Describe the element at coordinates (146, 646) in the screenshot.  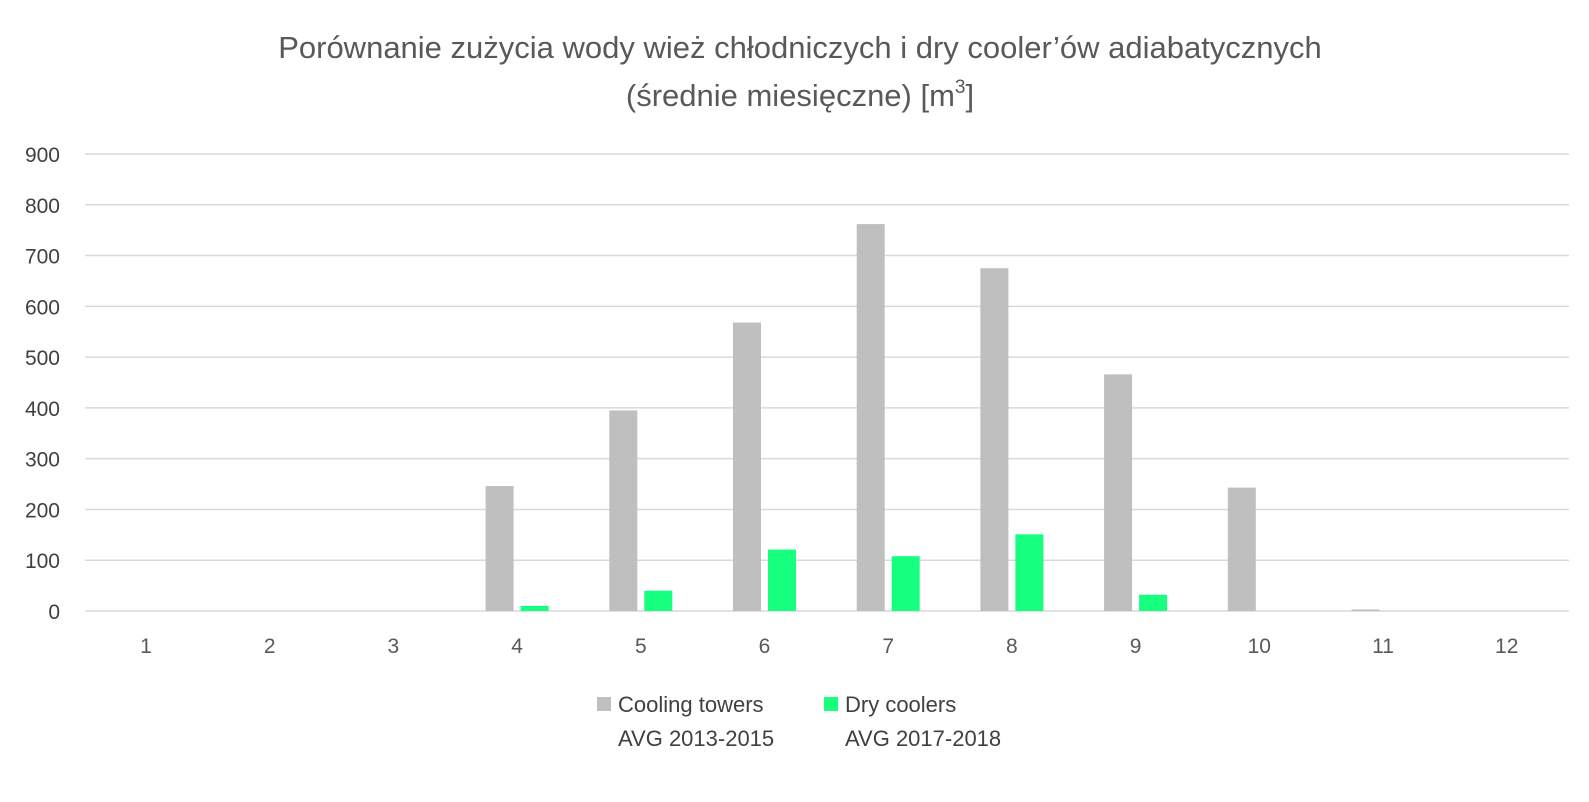
I see `x-tick-label-1: 1` at that location.